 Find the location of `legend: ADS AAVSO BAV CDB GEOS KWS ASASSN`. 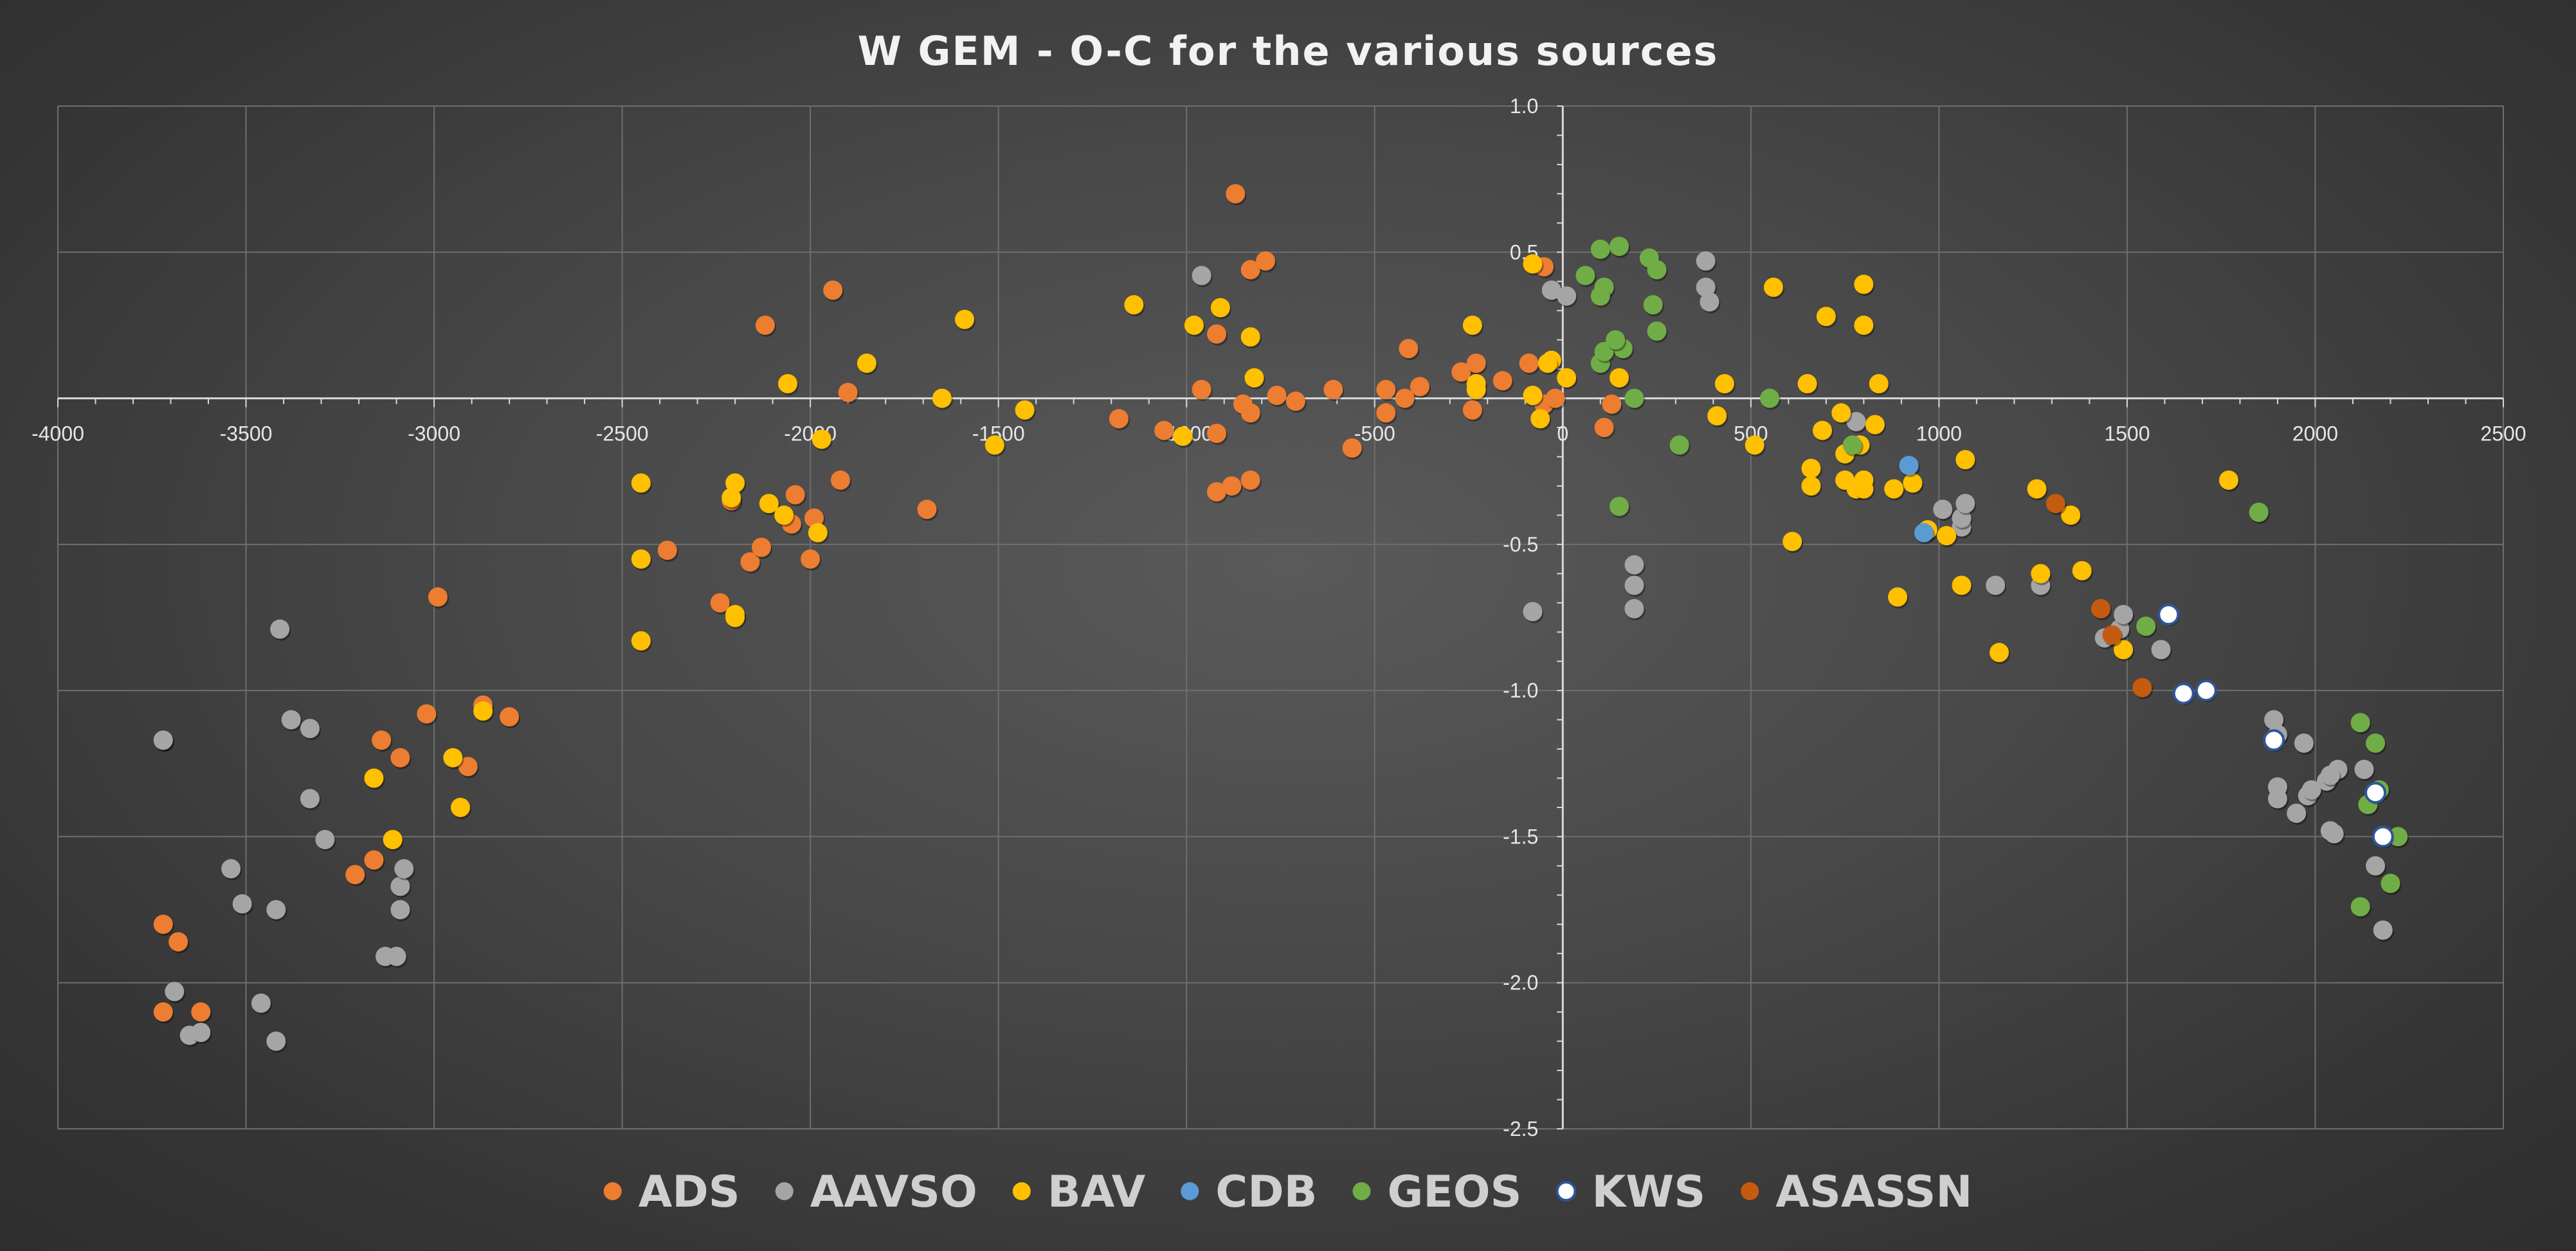

legend: ADS AAVSO BAV CDB GEOS KWS ASASSN is located at coordinates (1287, 1192).